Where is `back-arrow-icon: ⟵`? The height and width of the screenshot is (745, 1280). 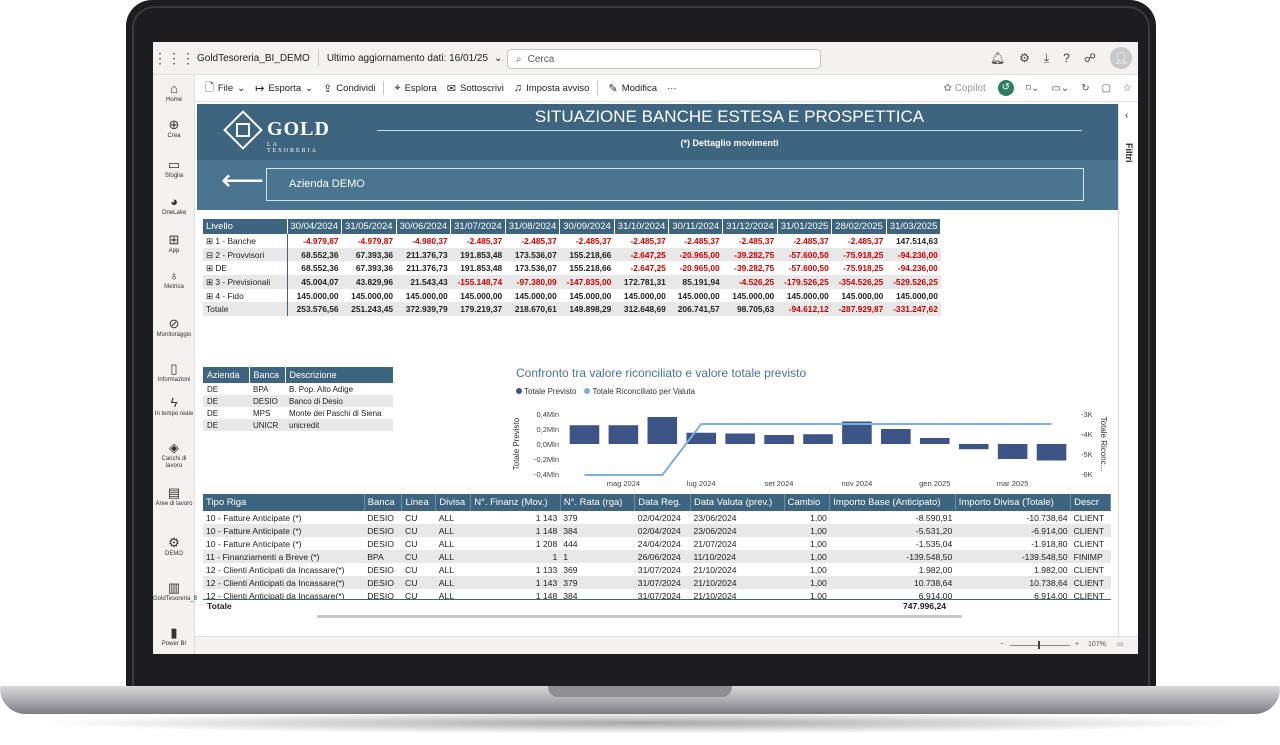
back-arrow-icon: ⟵ is located at coordinates (243, 180).